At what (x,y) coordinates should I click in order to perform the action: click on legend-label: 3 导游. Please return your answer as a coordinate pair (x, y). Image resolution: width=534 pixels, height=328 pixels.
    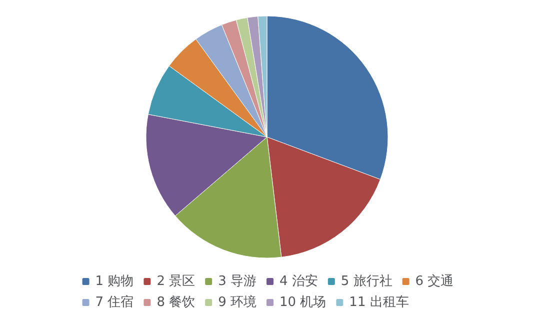
    Looking at the image, I should click on (237, 281).